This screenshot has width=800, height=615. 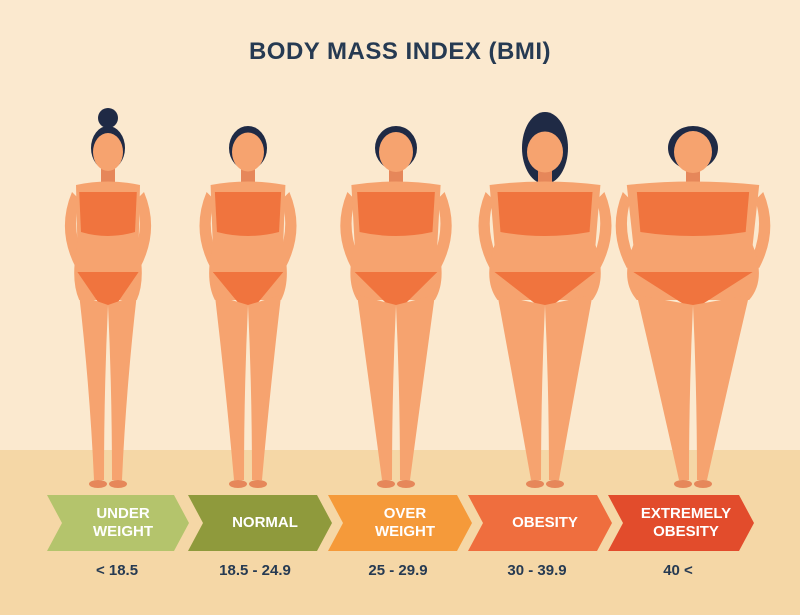 I want to click on category-label-overweight: OVER WEIGHT, so click(x=405, y=522).